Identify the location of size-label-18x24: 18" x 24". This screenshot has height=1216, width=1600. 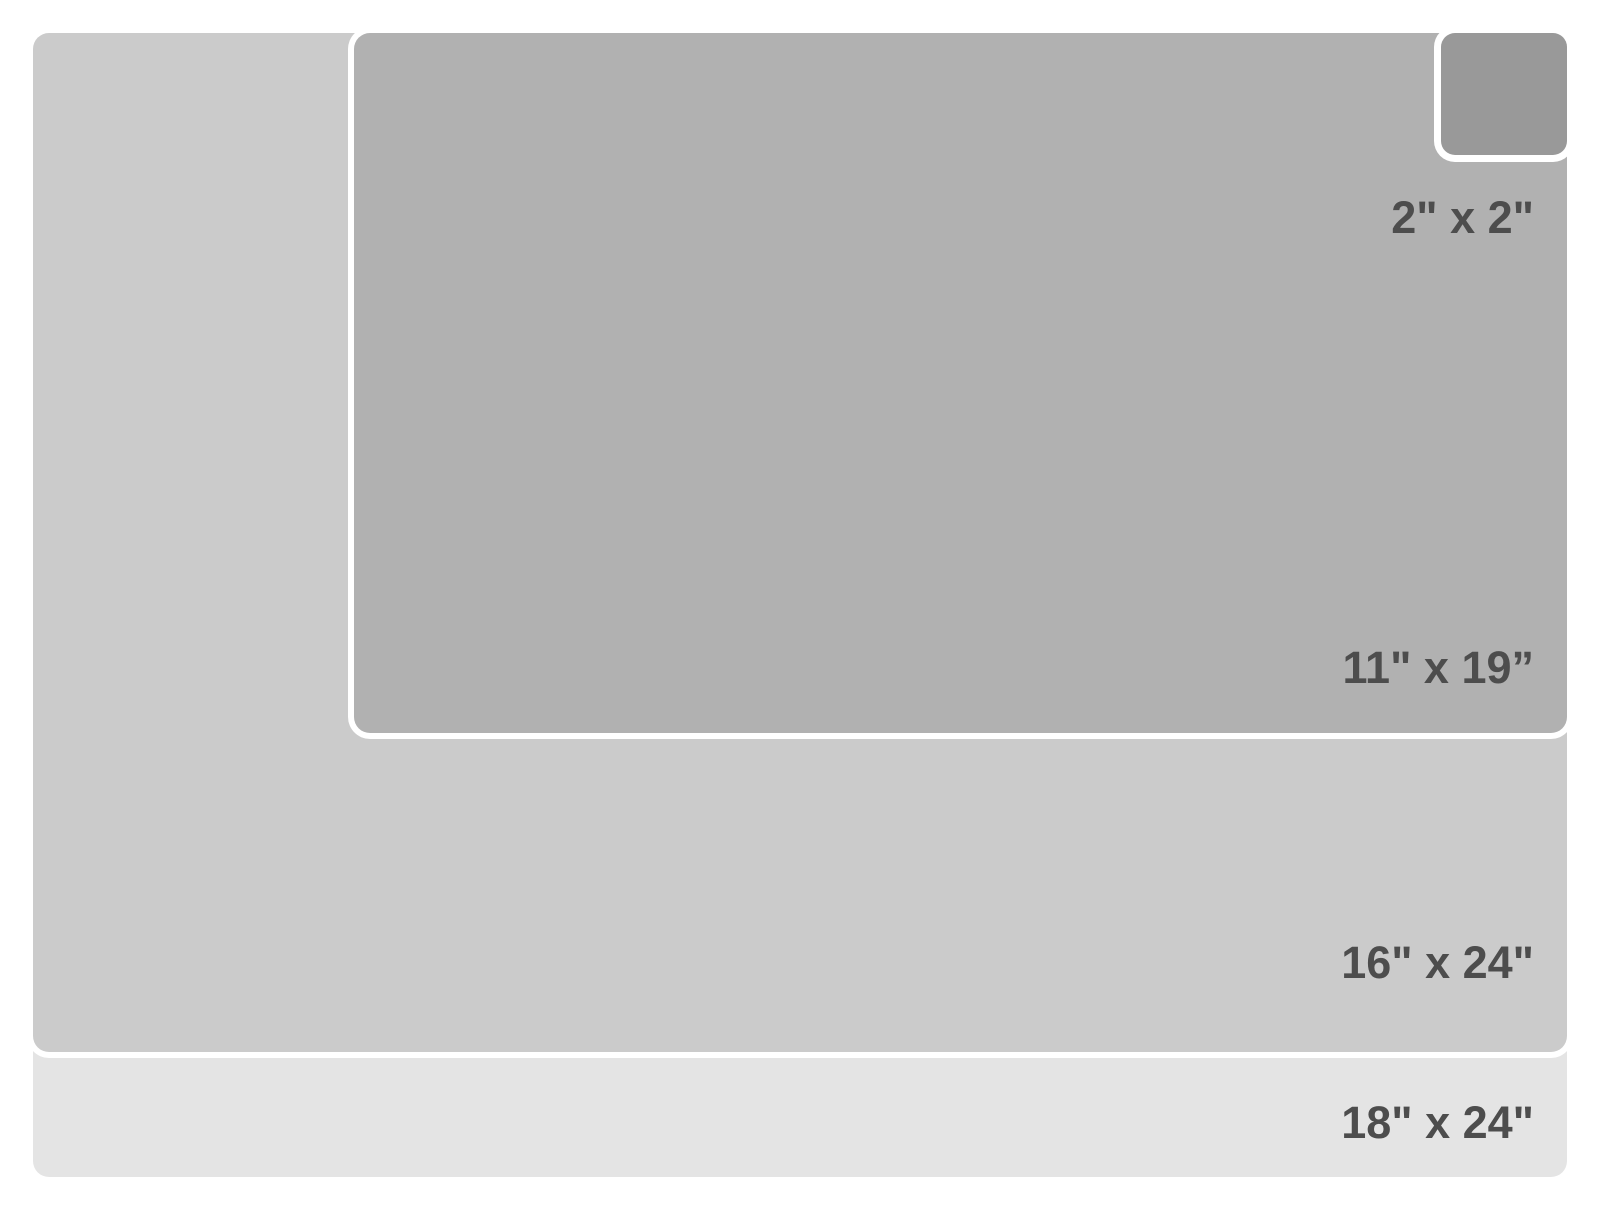
(1437, 1122).